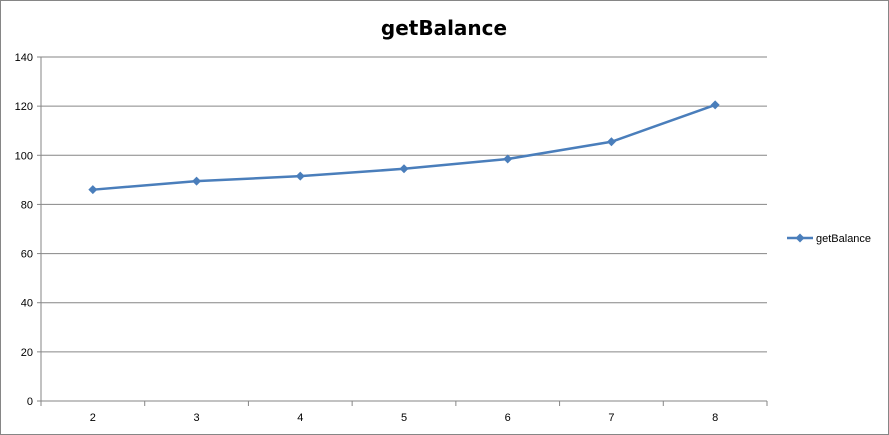 Image resolution: width=889 pixels, height=435 pixels. Describe the element at coordinates (843, 239) in the screenshot. I see `legend-label: getBalance` at that location.